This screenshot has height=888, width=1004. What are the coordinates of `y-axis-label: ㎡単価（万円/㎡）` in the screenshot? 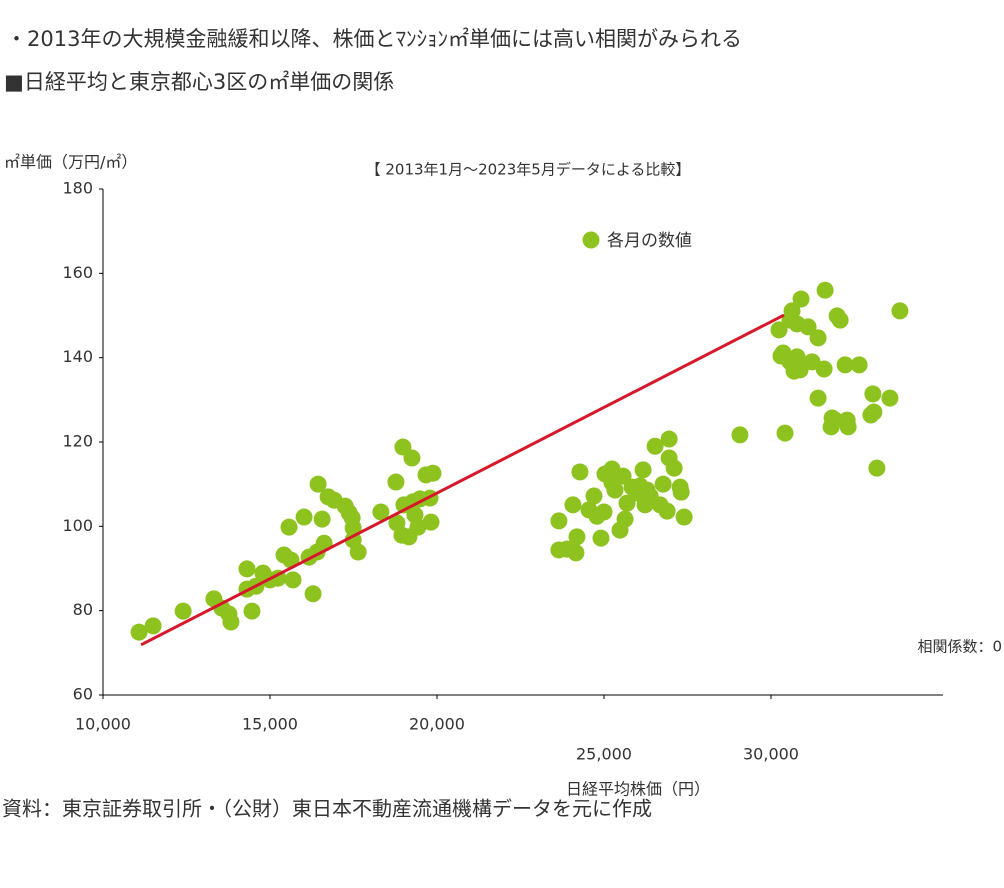 It's located at (70, 162).